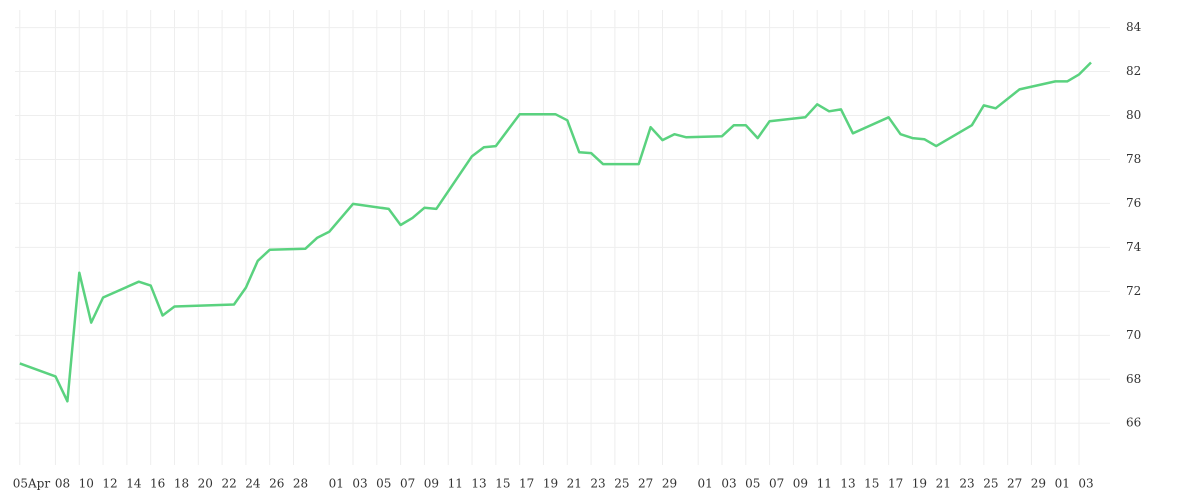 This screenshot has width=1200, height=500. Describe the element at coordinates (134, 484) in the screenshot. I see `x-tick-label: 14` at that location.